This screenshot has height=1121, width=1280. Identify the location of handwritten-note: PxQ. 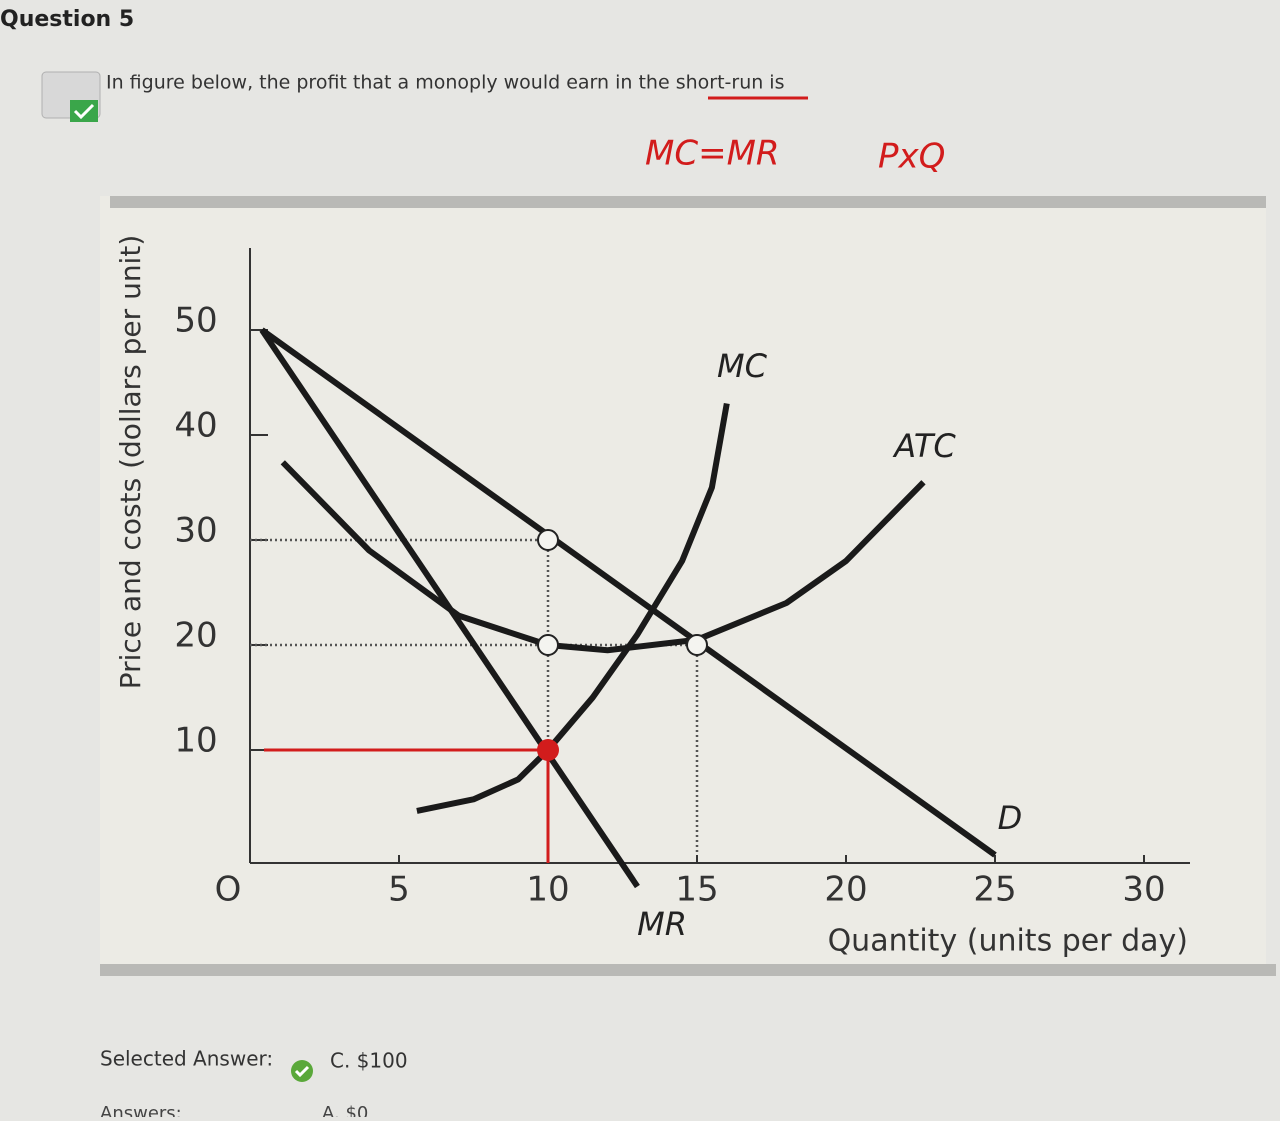
(911, 157).